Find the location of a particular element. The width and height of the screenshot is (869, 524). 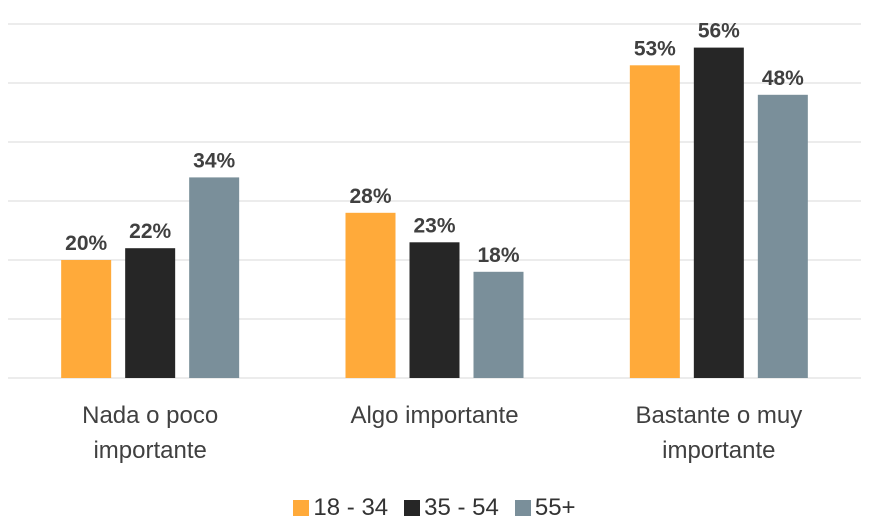

data-label: 22% is located at coordinates (150, 231).